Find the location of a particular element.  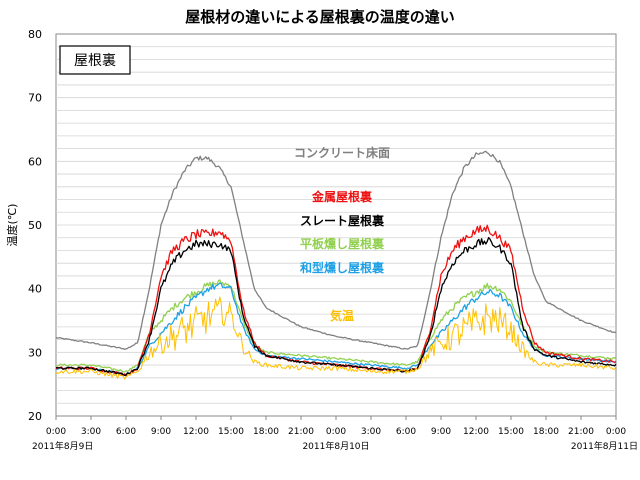

panel-label-frame is located at coordinates (95, 60).